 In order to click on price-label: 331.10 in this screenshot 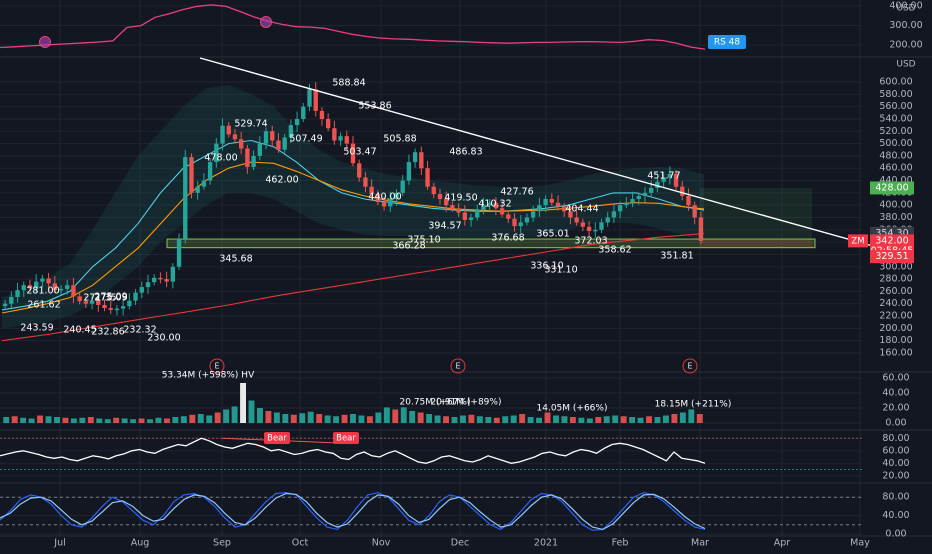, I will do `click(560, 270)`.